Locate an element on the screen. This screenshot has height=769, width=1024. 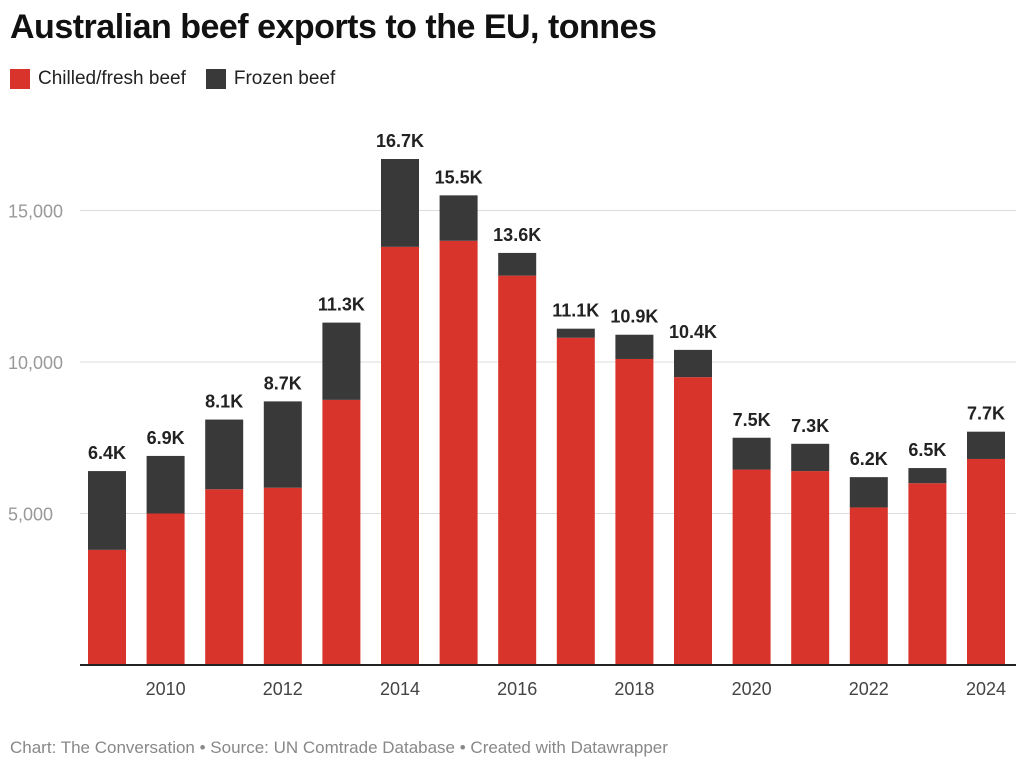
total-data-label: 7.3K is located at coordinates (810, 426).